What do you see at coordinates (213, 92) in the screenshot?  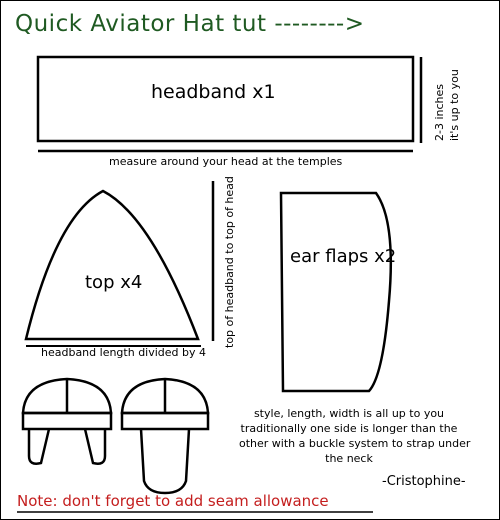 I see `headband-label: headband x1` at bounding box center [213, 92].